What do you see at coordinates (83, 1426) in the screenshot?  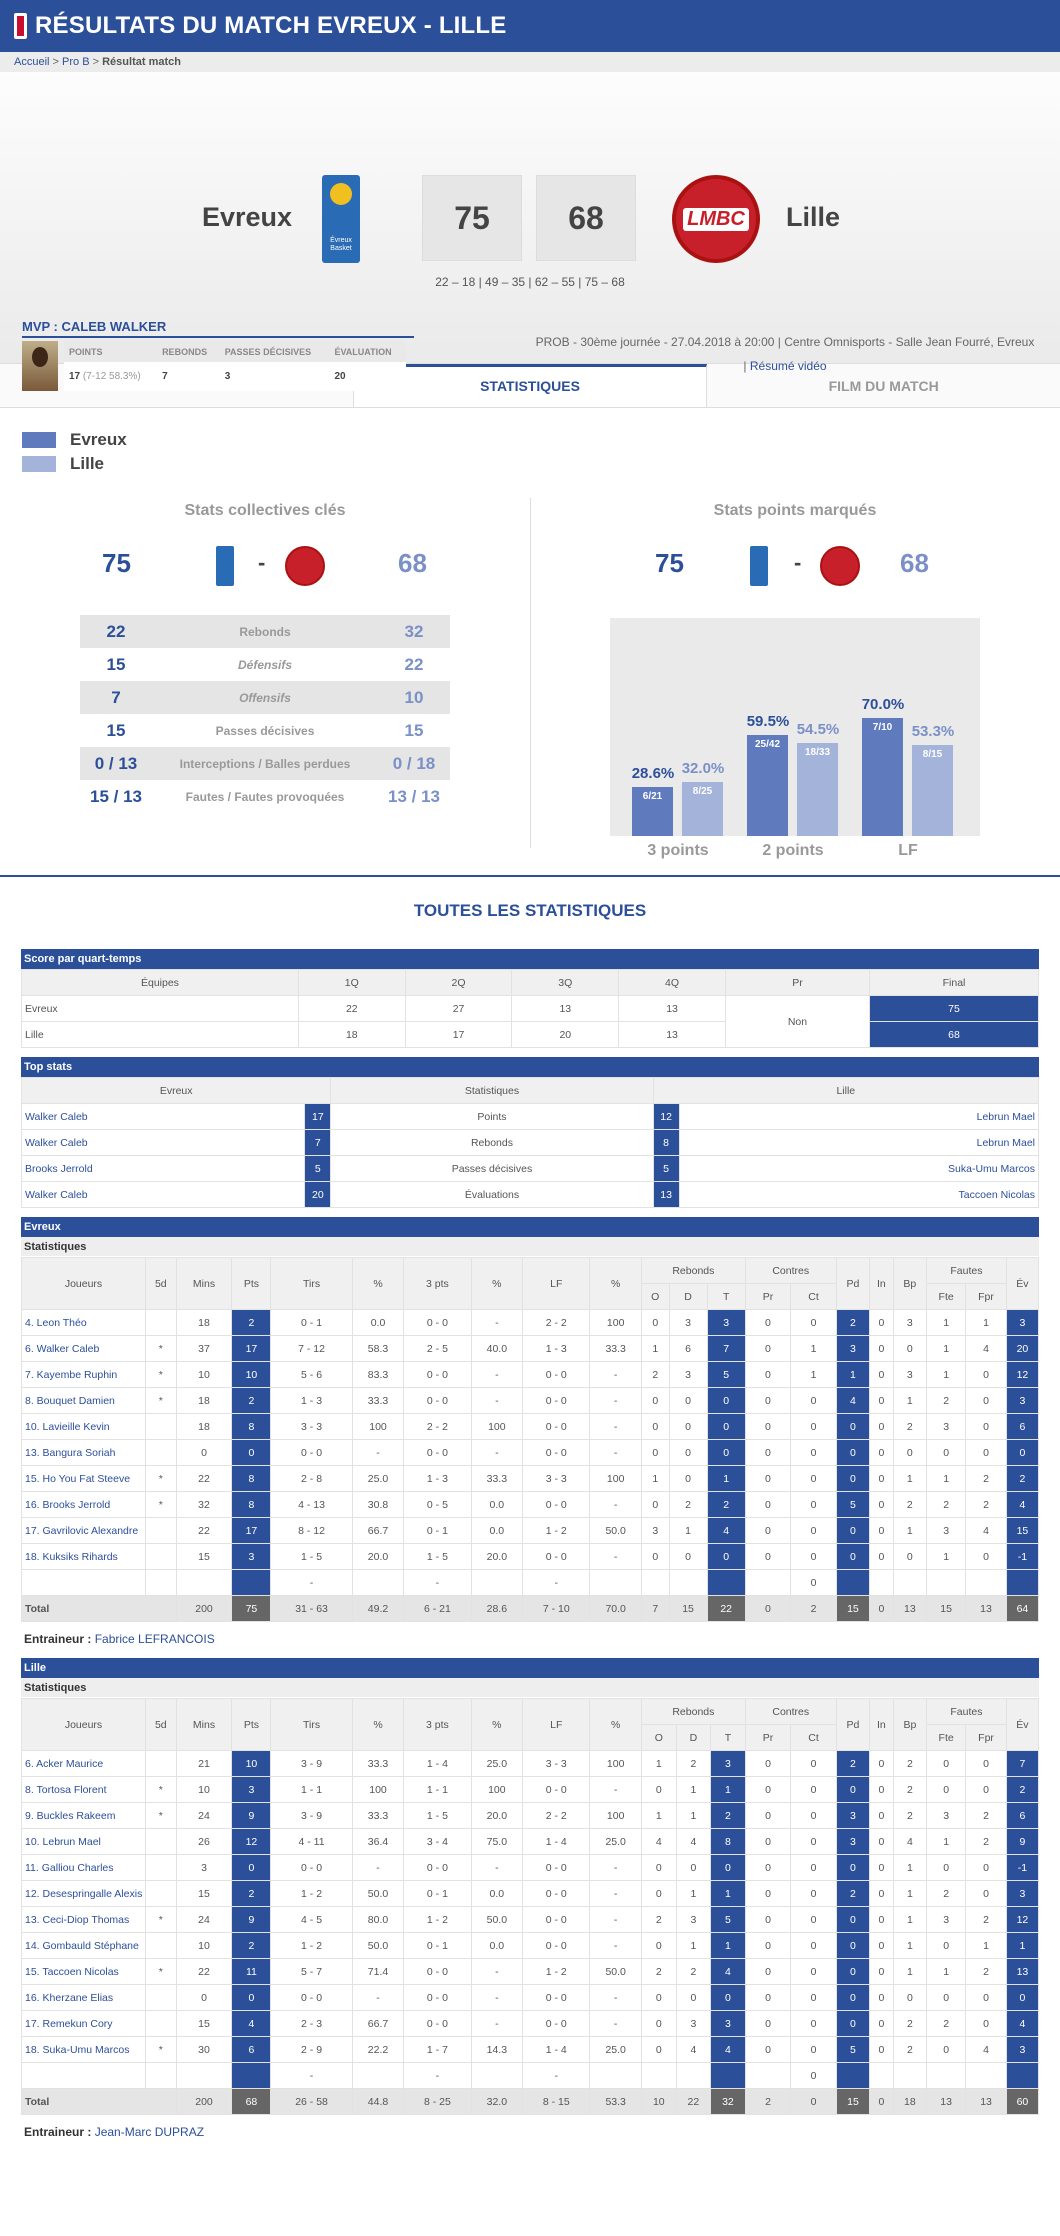 I see `player-link: 10. Lavieille Kevin` at bounding box center [83, 1426].